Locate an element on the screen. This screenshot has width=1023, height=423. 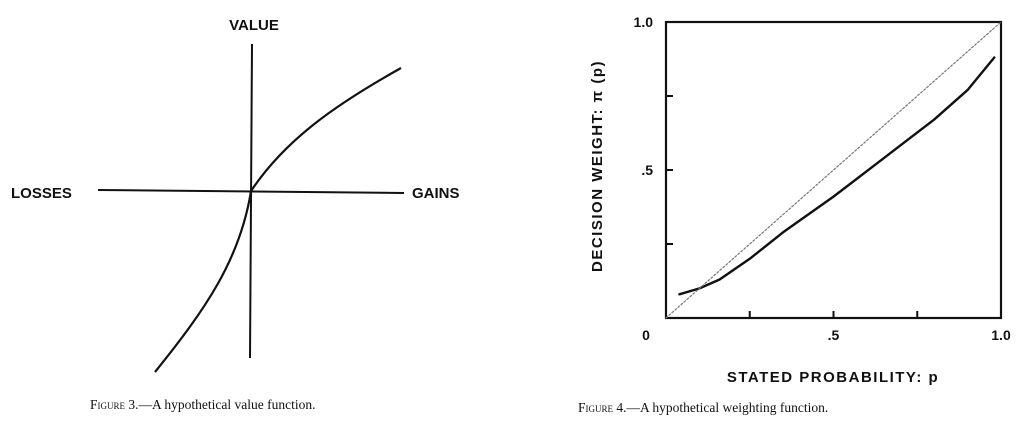
gains-label: GAINS is located at coordinates (436, 193).